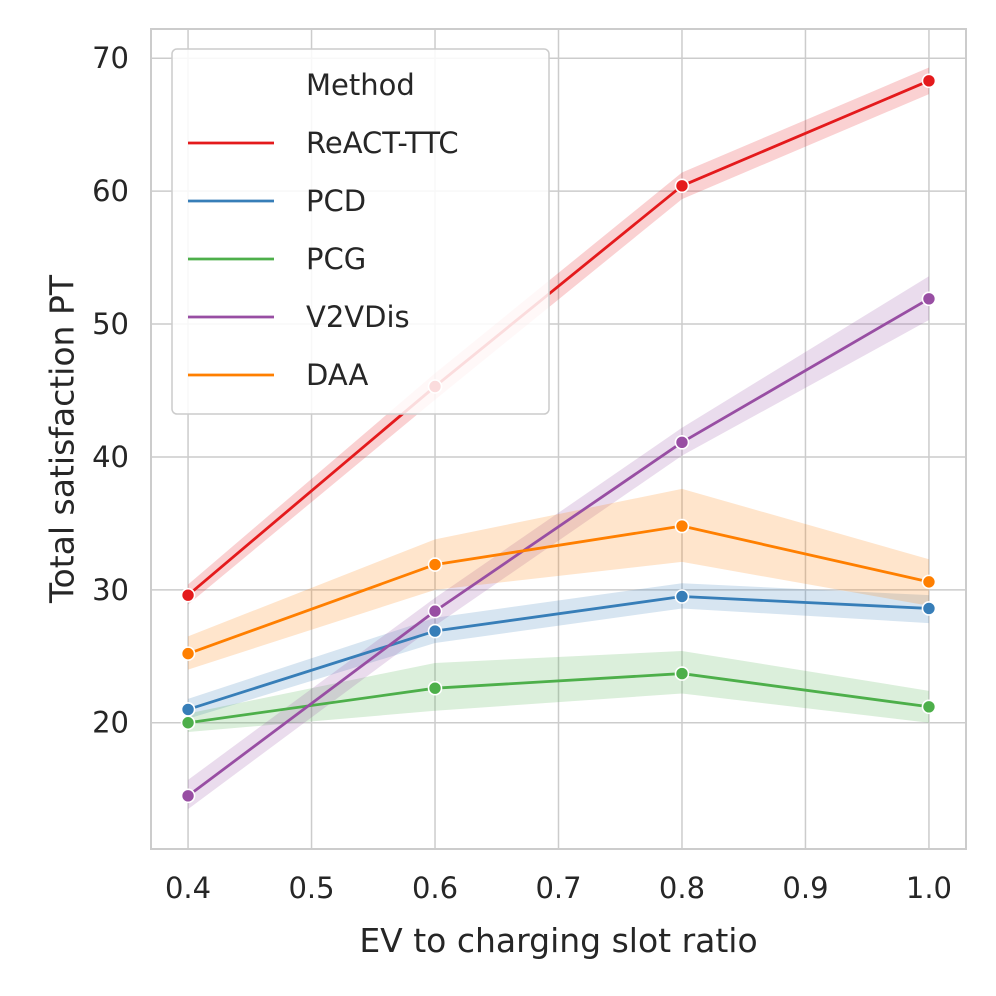 The width and height of the screenshot is (996, 996). I want to click on legend-items: ReACT-TTC PCD PCG V2VDis DAA, so click(323, 259).